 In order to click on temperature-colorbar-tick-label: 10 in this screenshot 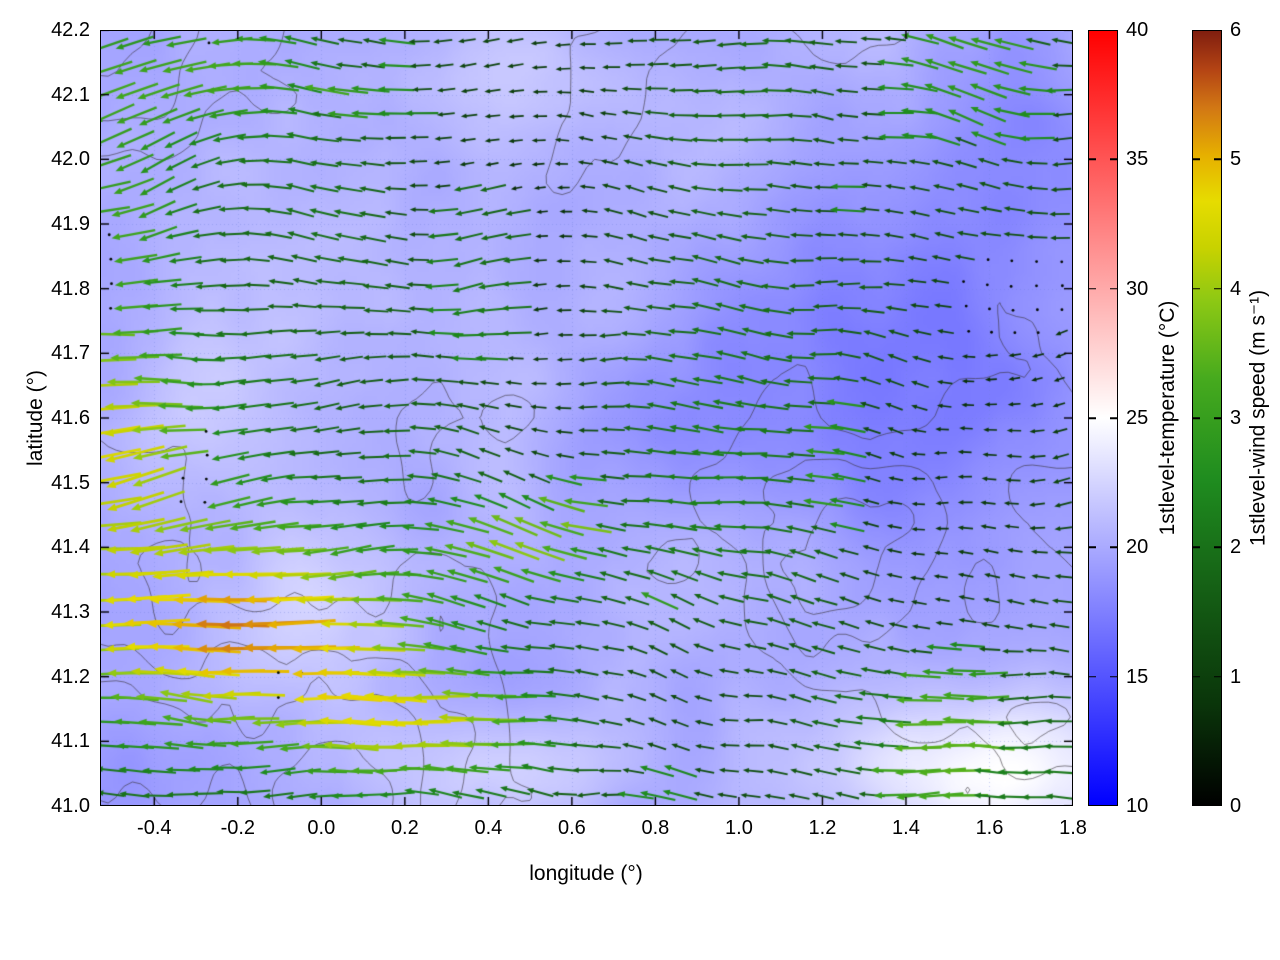, I will do `click(1137, 806)`.